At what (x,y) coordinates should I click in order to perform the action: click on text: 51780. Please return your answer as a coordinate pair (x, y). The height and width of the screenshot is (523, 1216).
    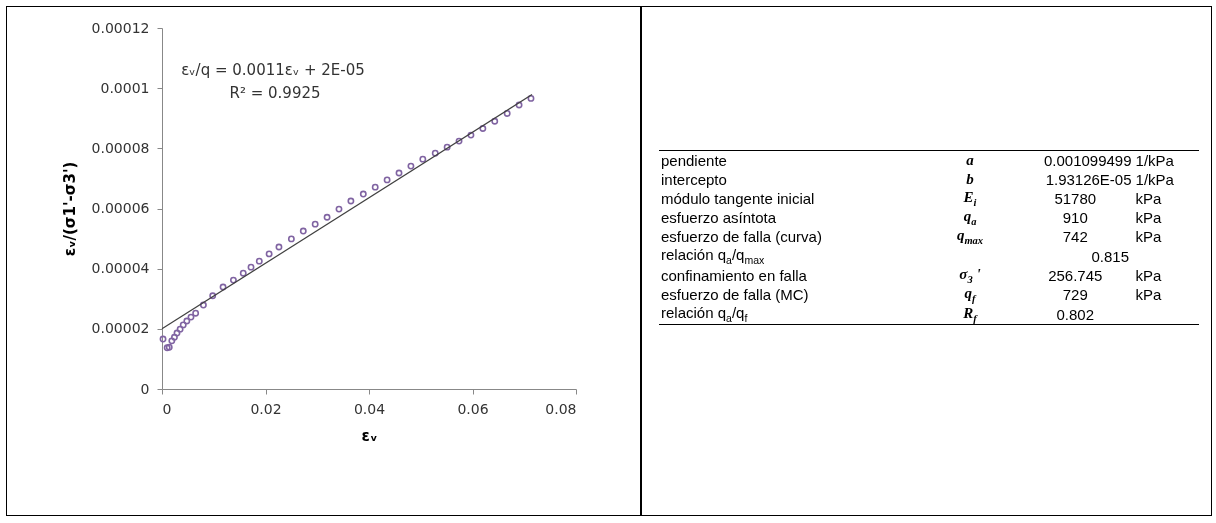
    Looking at the image, I should click on (1075, 198).